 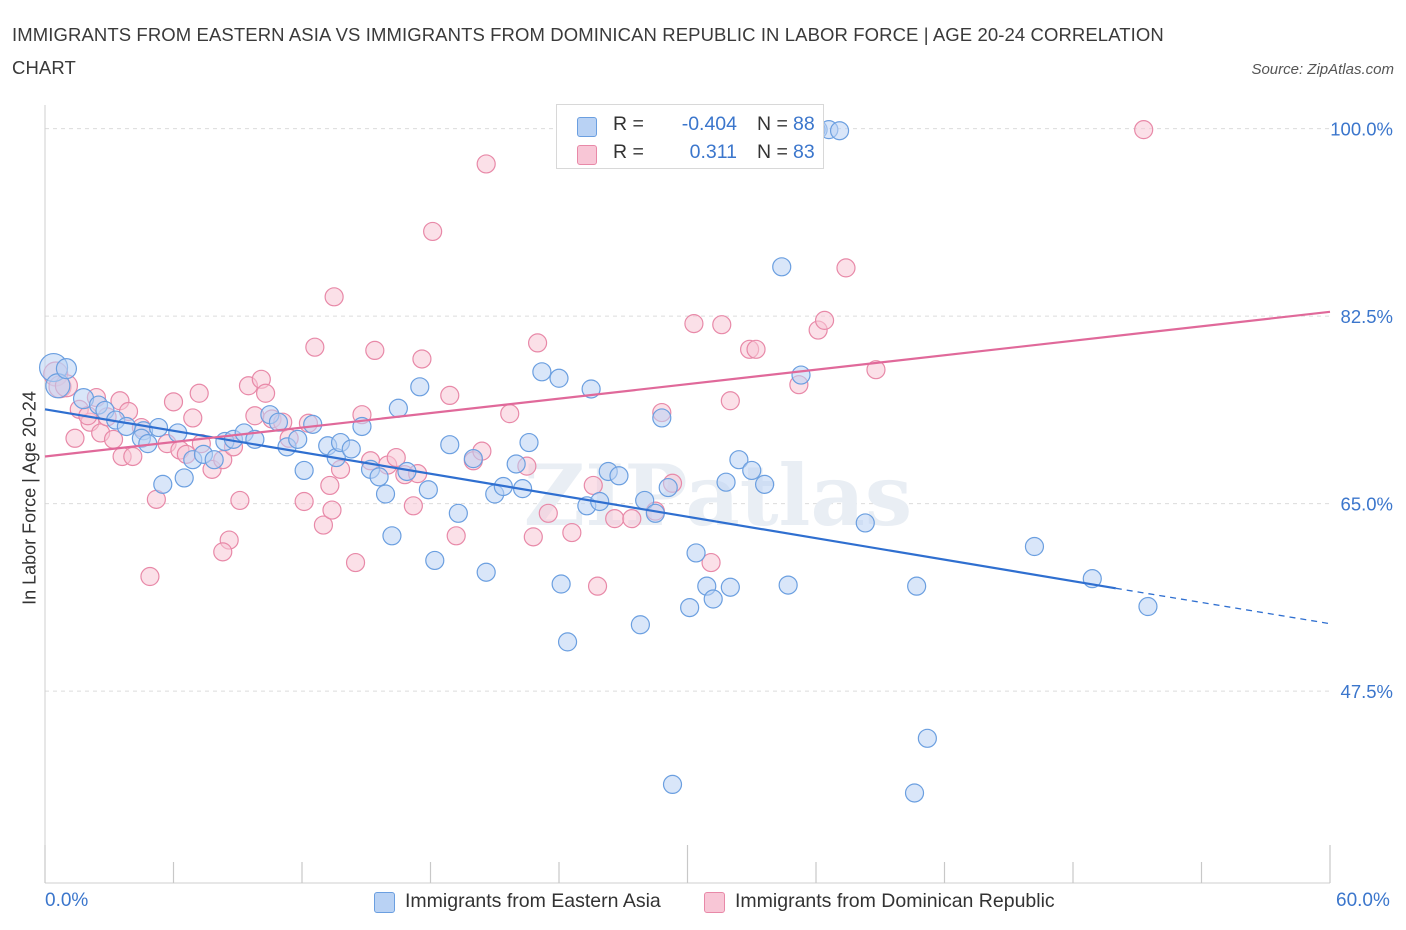 What do you see at coordinates (1363, 900) in the screenshot?
I see `x-axis-max-label: 60.0%` at bounding box center [1363, 900].